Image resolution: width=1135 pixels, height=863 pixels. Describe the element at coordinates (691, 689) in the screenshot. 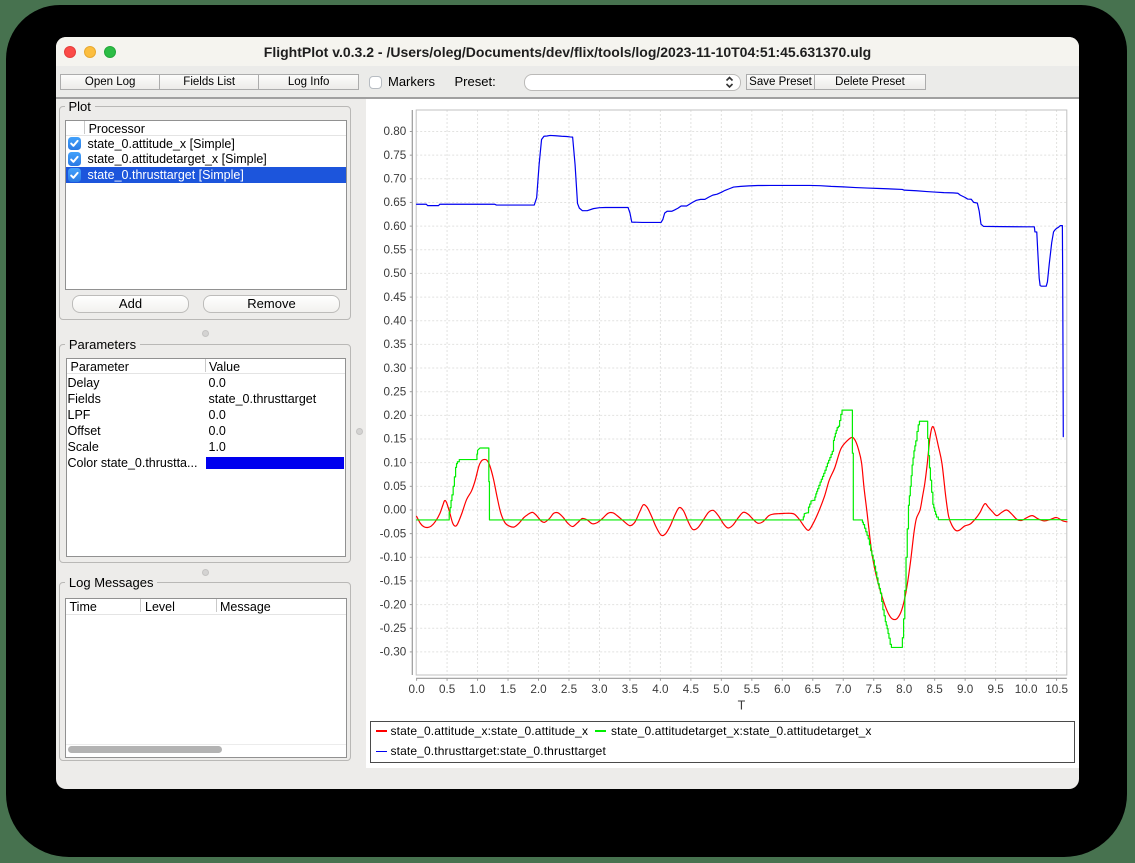

I see `svg-text: 4.5` at that location.